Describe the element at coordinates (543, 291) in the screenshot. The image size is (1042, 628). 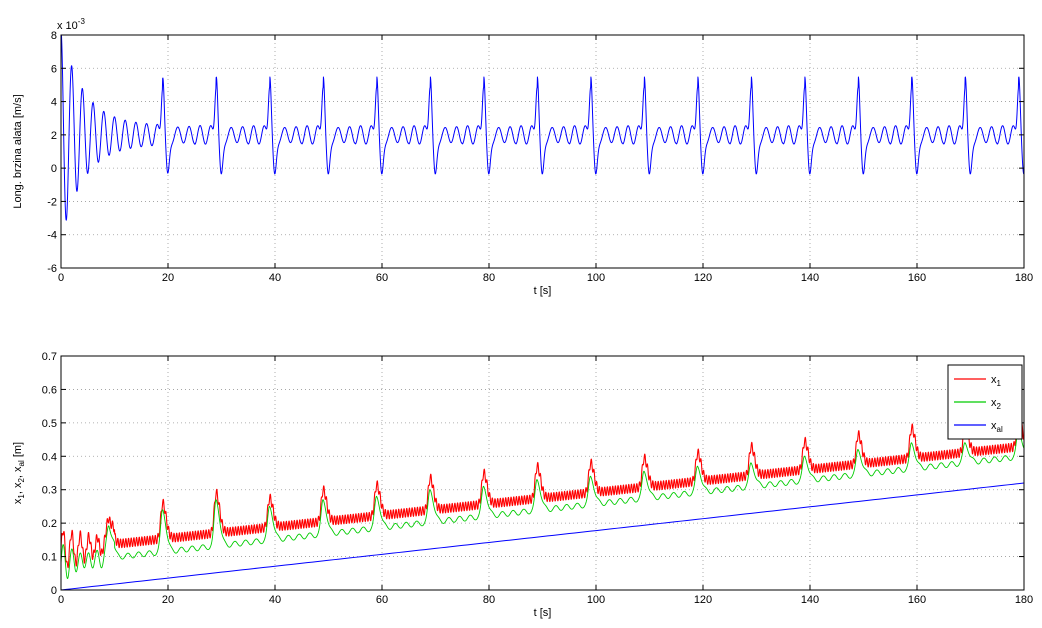
I see `velocity-x-axis-label: t [s]` at that location.